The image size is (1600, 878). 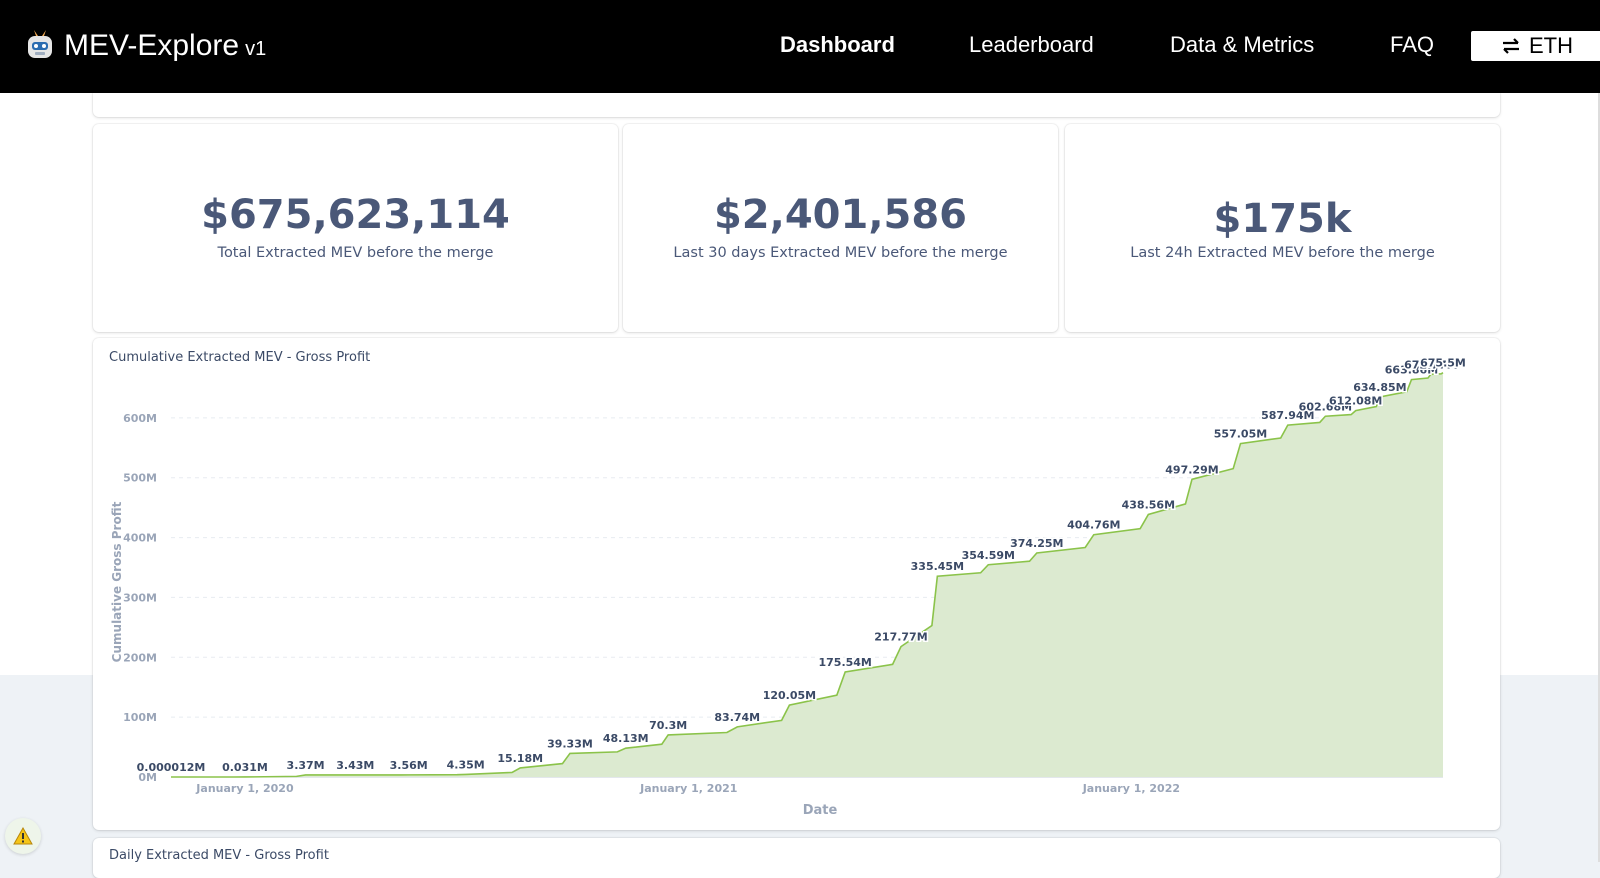 What do you see at coordinates (1412, 44) in the screenshot?
I see `nav-faq: FAQ` at bounding box center [1412, 44].